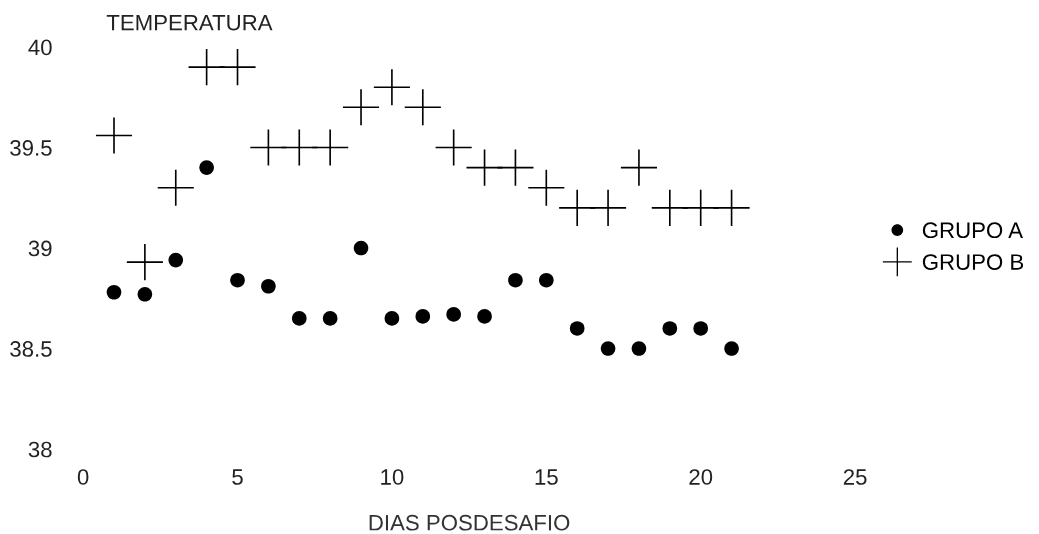 The height and width of the screenshot is (534, 1039). Describe the element at coordinates (392, 477) in the screenshot. I see `x-tick-label: 10` at that location.